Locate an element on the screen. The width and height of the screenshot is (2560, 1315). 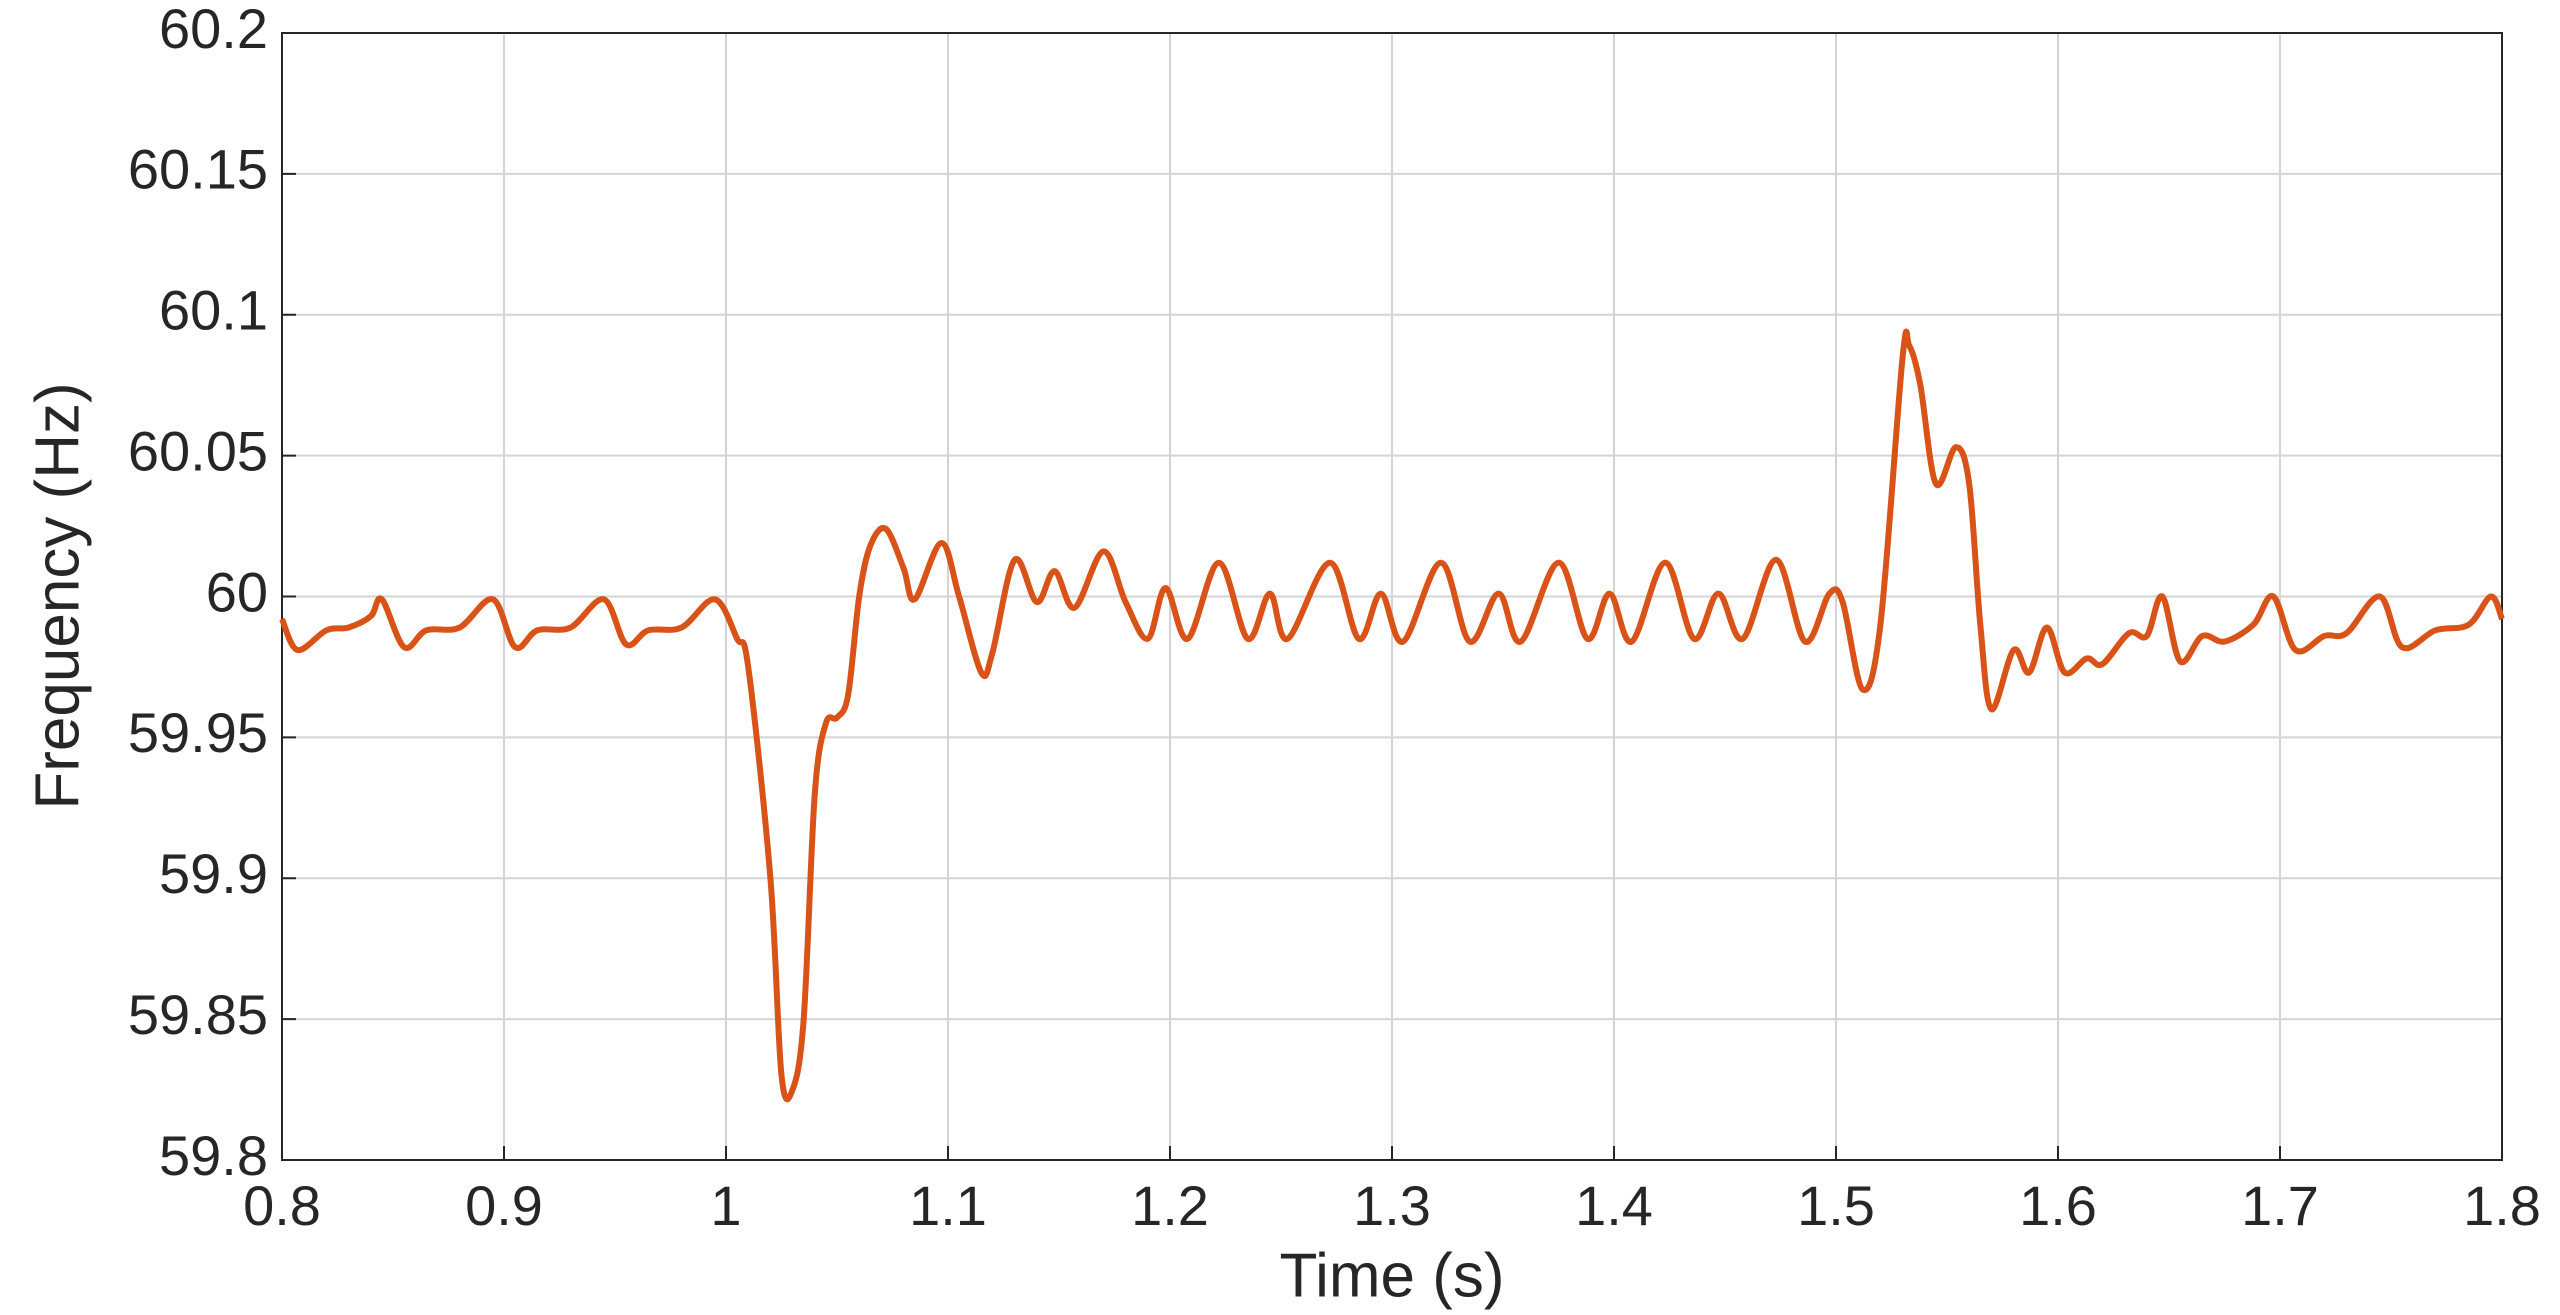
y-tick-label: 59.8 is located at coordinates (213, 1155).